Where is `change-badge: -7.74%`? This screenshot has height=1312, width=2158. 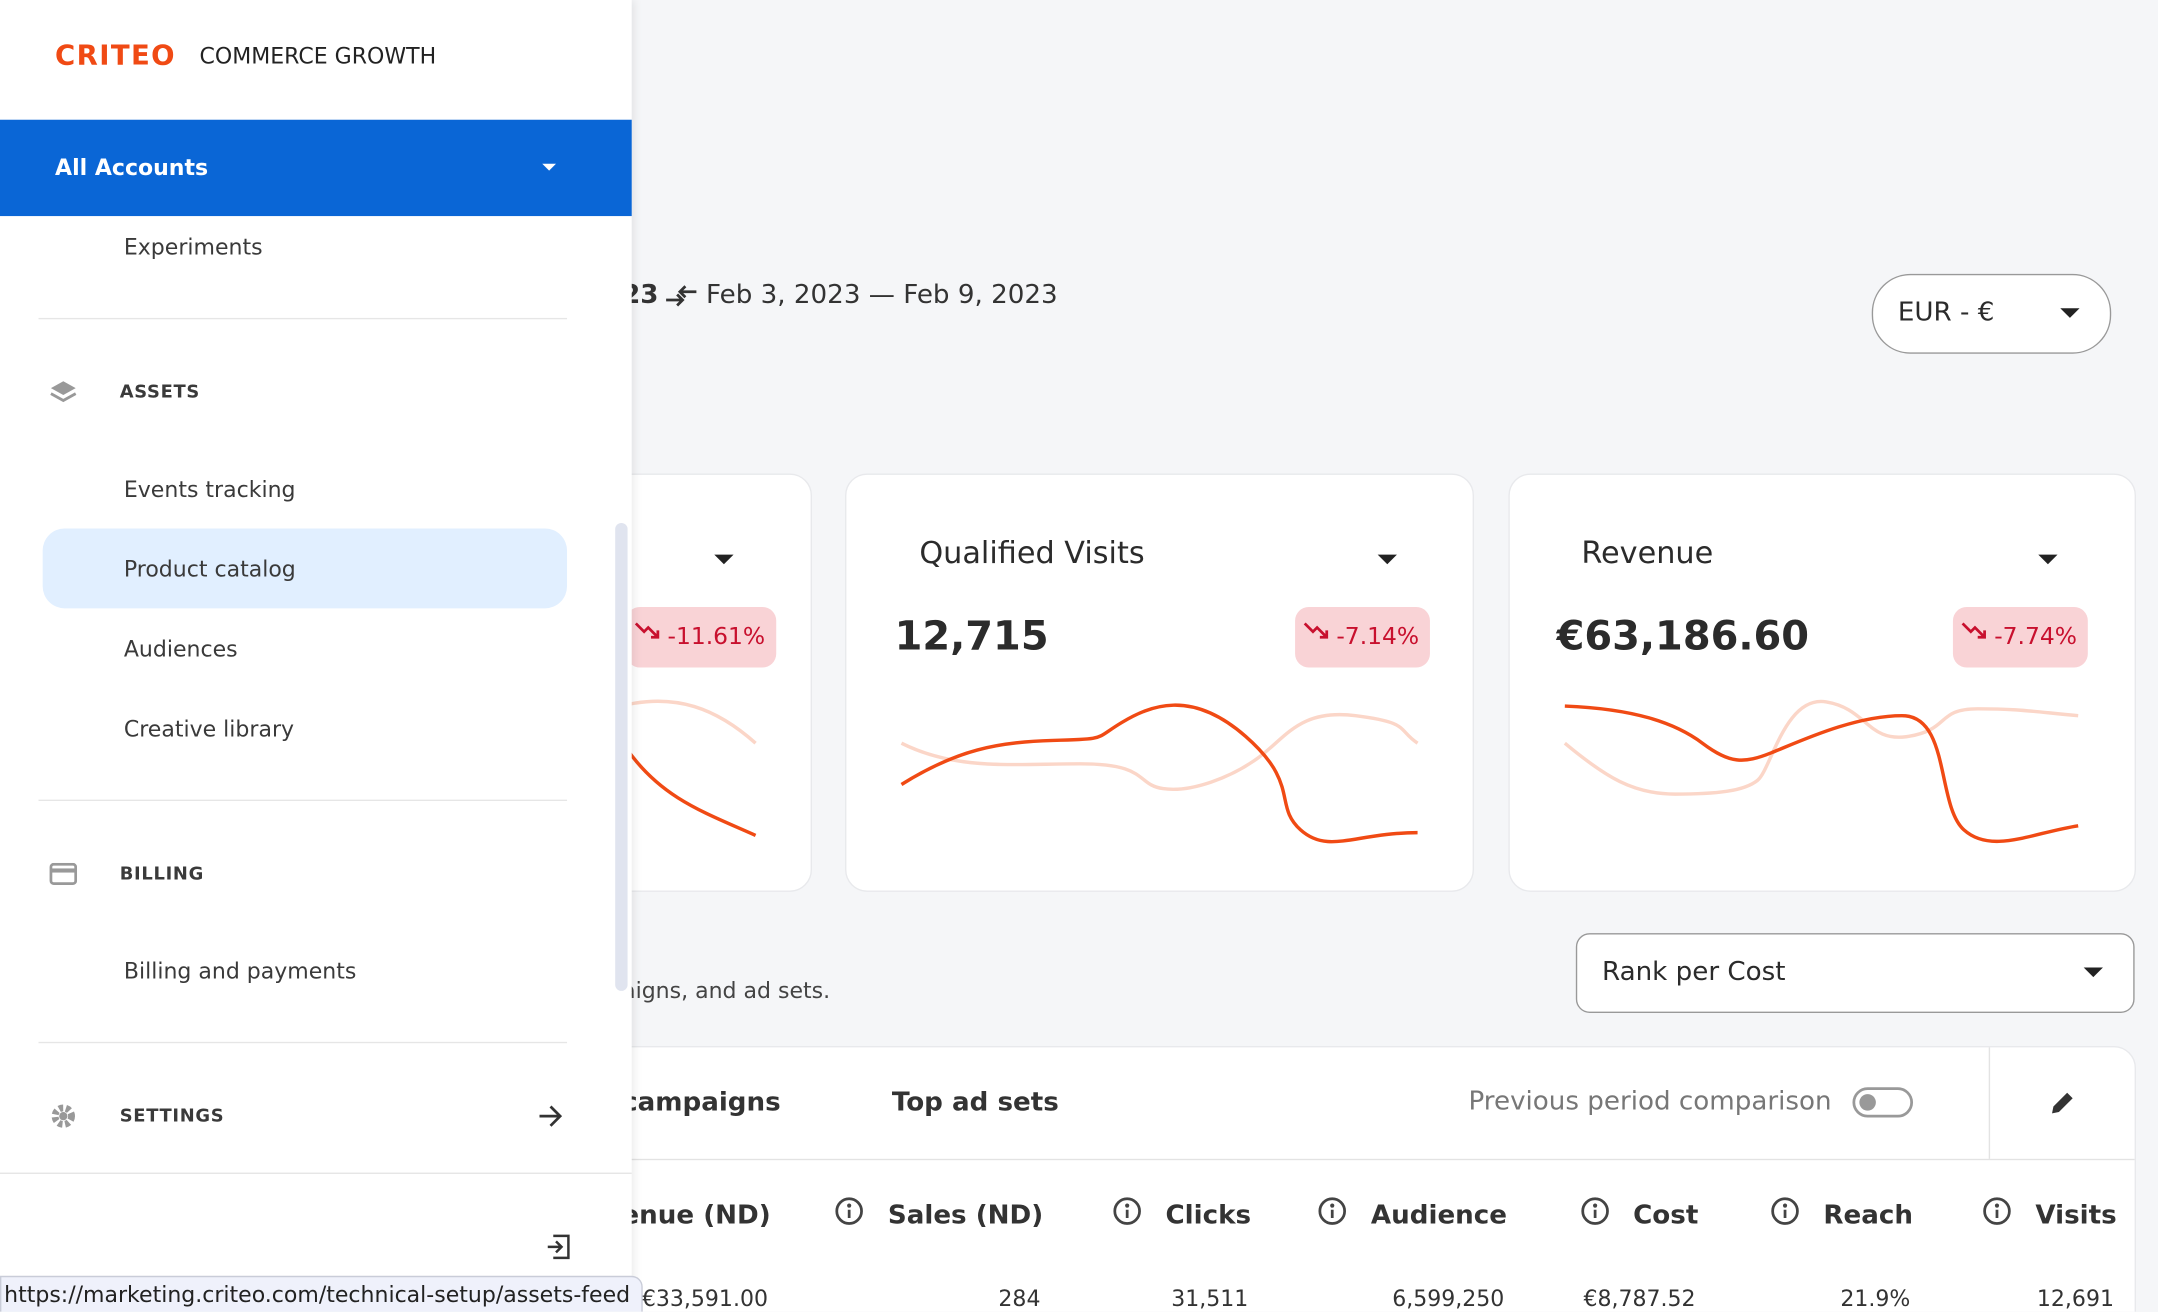
change-badge: -7.74% is located at coordinates (2020, 637).